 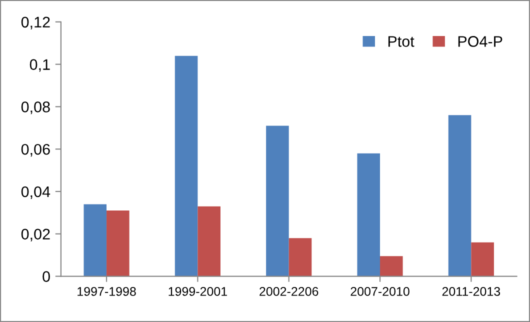 What do you see at coordinates (35, 192) in the screenshot?
I see `y-tick-label: 0,04` at bounding box center [35, 192].